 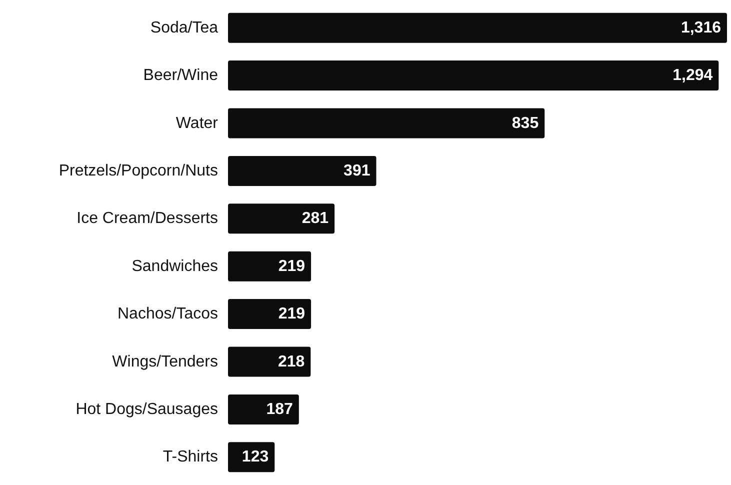 What do you see at coordinates (180, 75) in the screenshot?
I see `y-tick-label: Beer/Wine` at bounding box center [180, 75].